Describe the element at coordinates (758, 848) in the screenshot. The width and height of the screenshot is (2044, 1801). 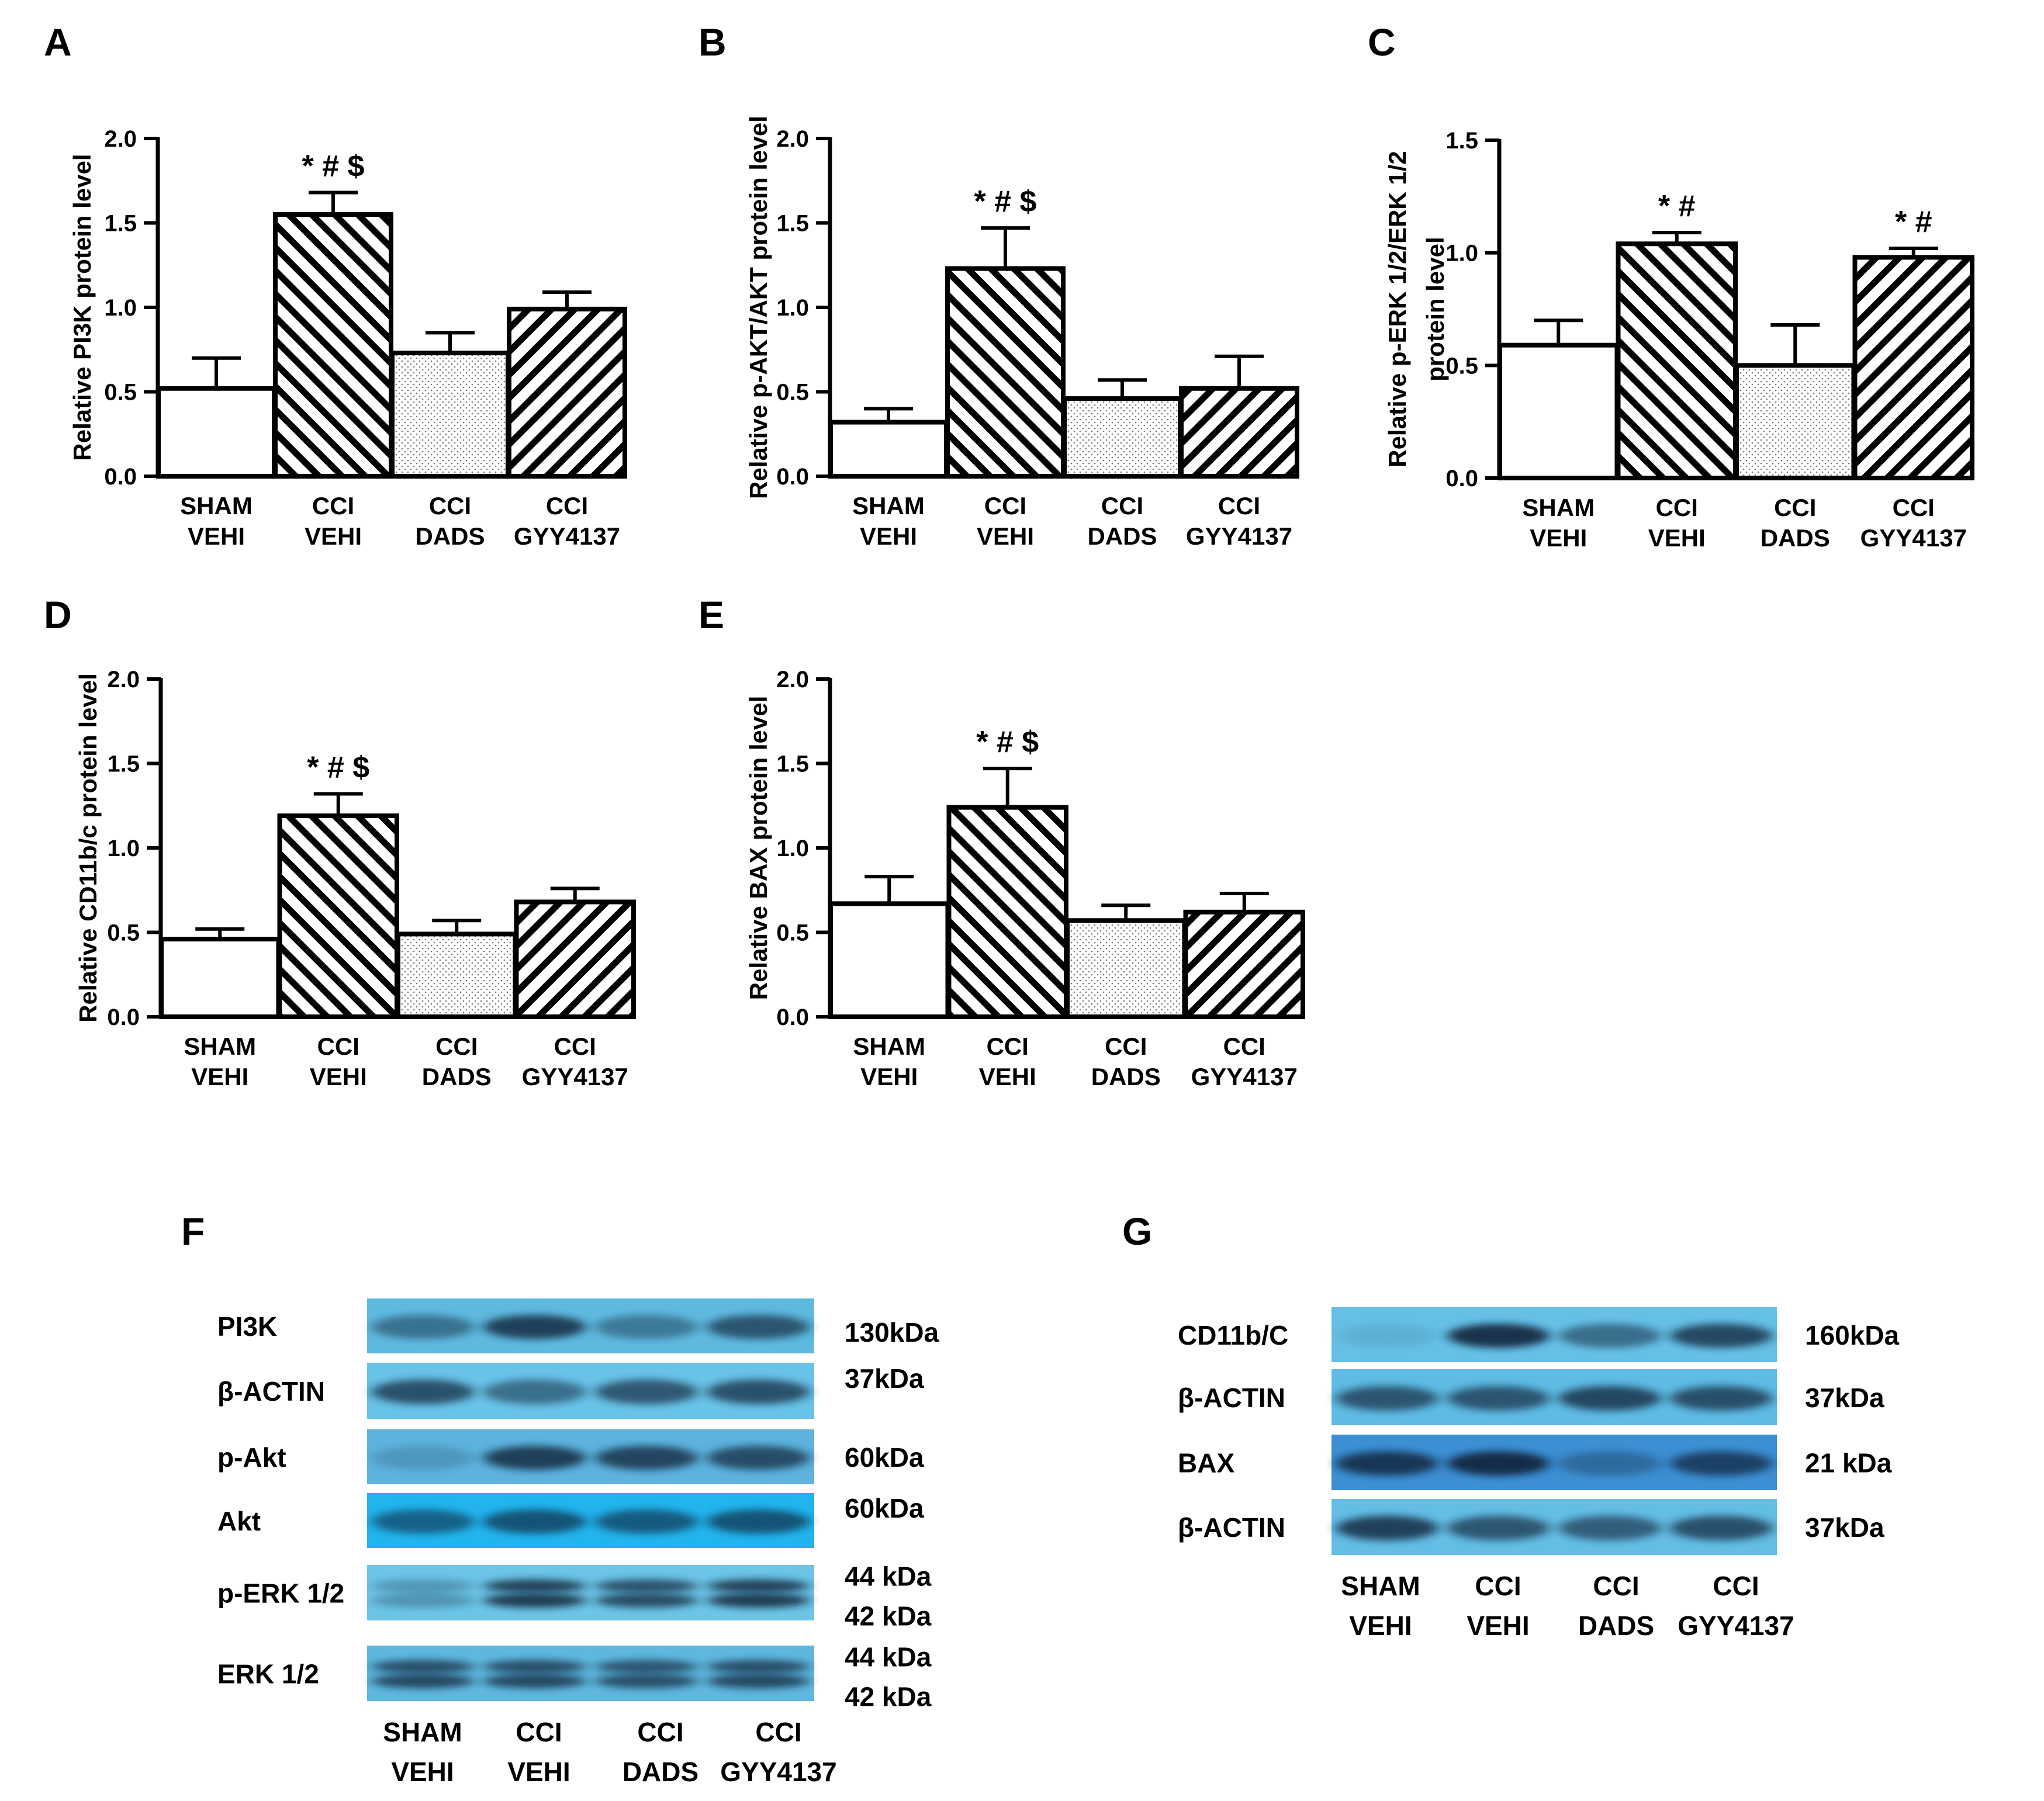
I see `y-axis-label: Relative BAX protein level` at that location.